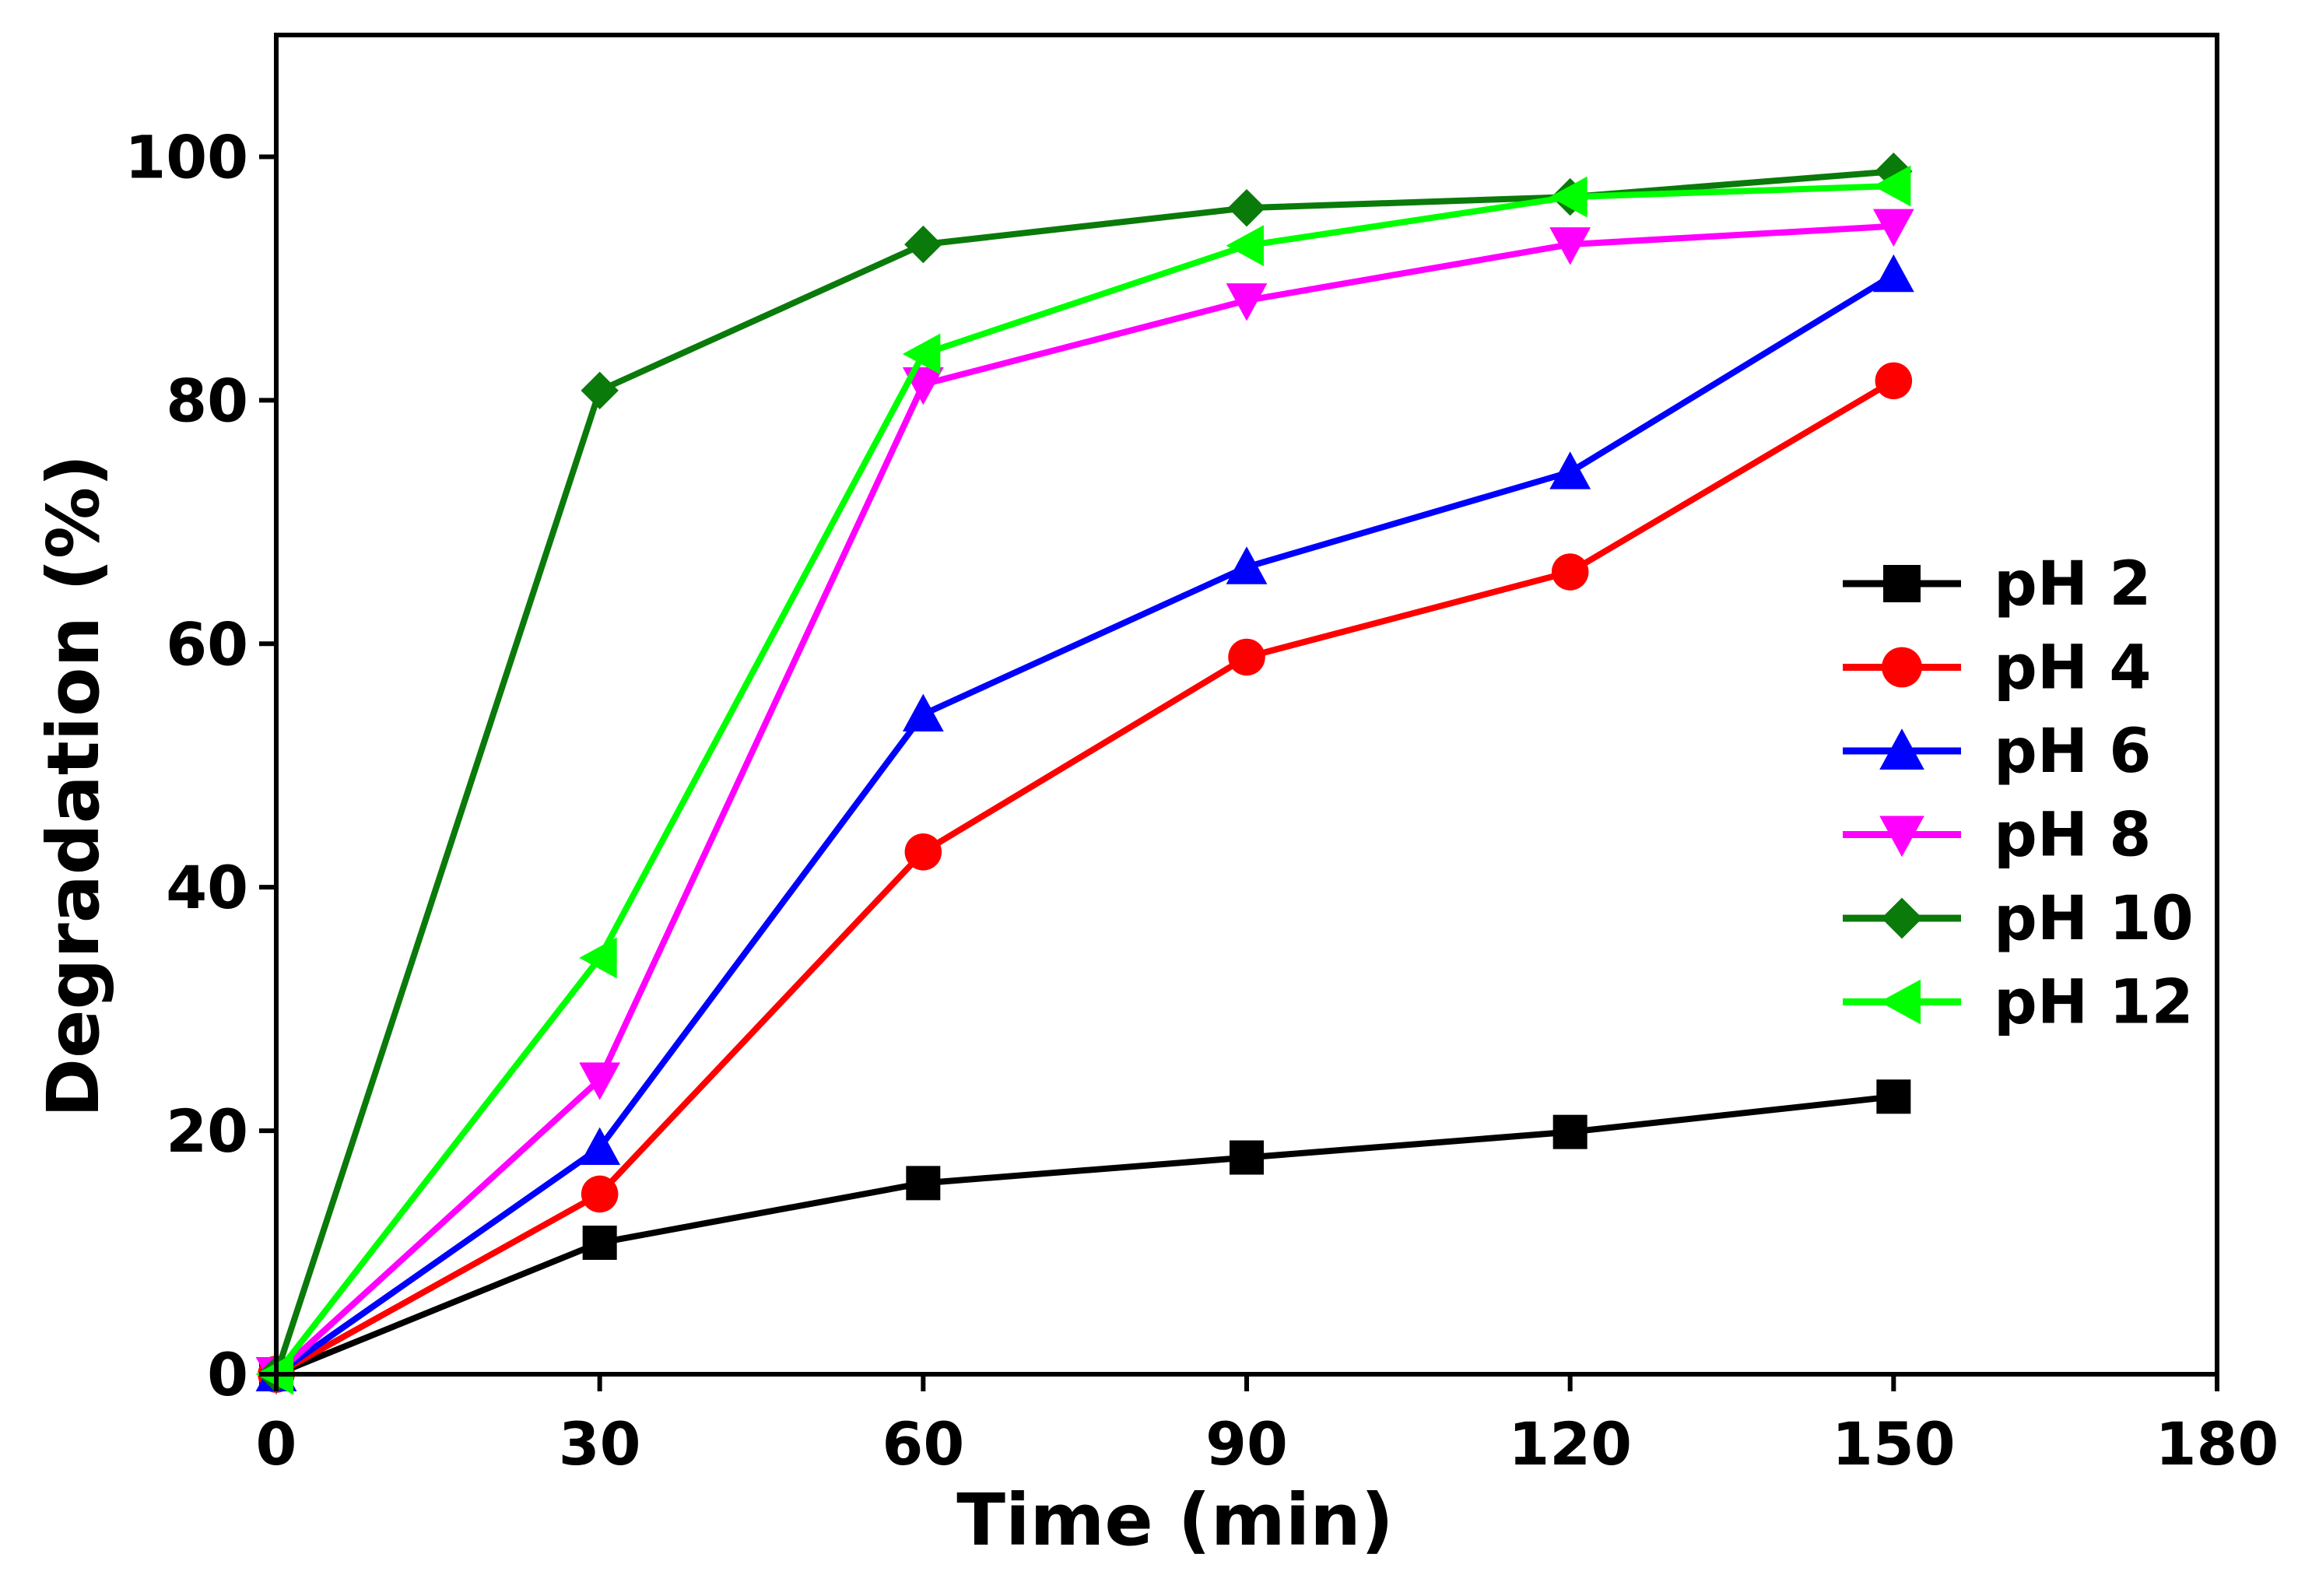 This screenshot has width=2305, height=1596. Describe the element at coordinates (2094, 1003) in the screenshot. I see `legend-label: pH 12` at that location.